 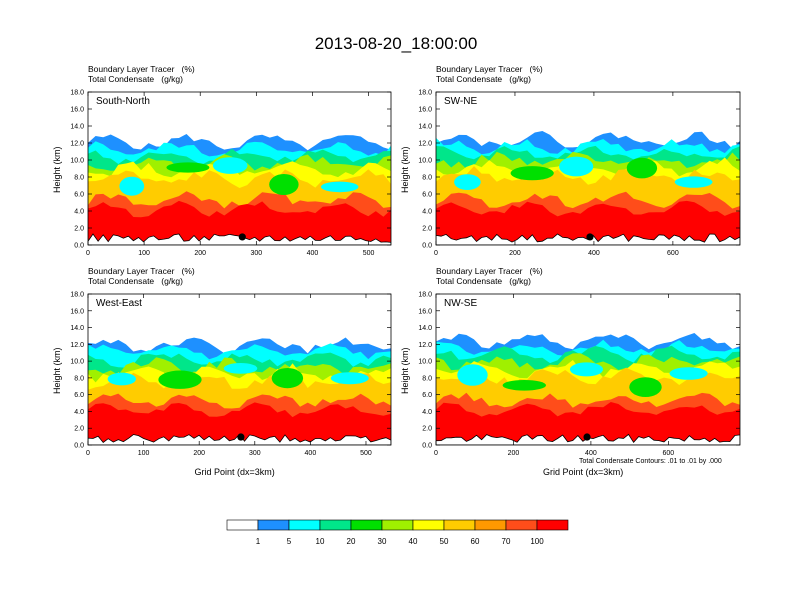 What do you see at coordinates (382, 541) in the screenshot?
I see `colorbar-label: 30` at bounding box center [382, 541].